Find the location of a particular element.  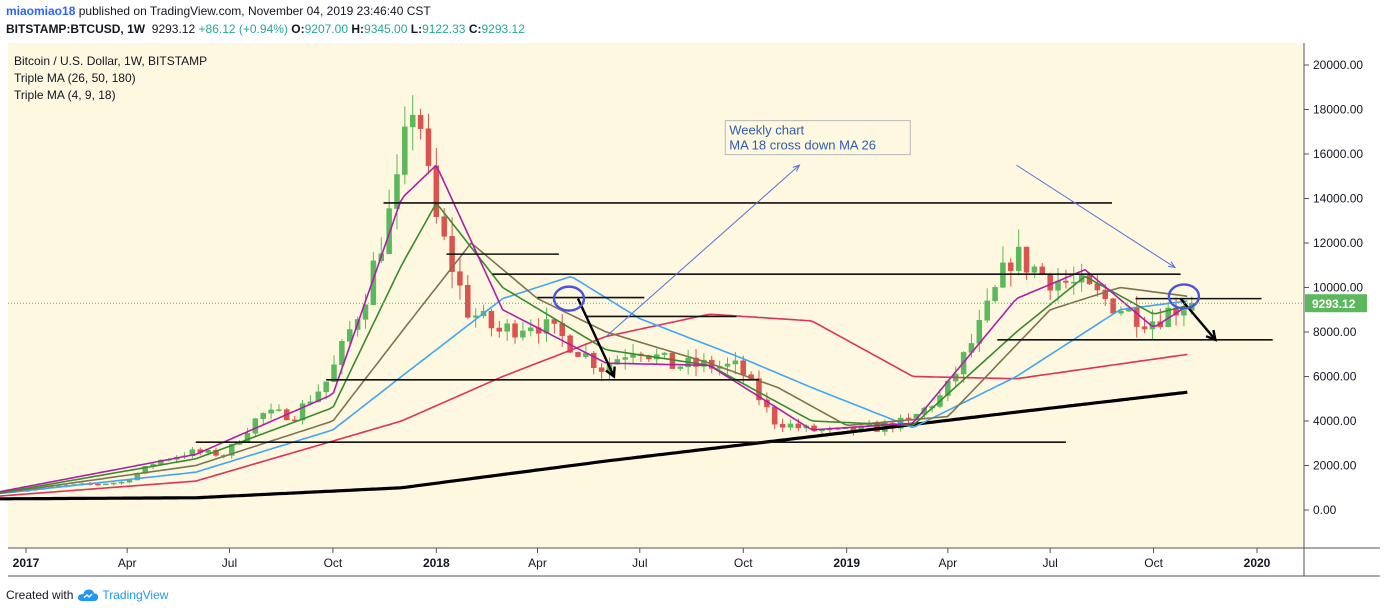

price-tick-label: 4000.00 is located at coordinates (1335, 421).